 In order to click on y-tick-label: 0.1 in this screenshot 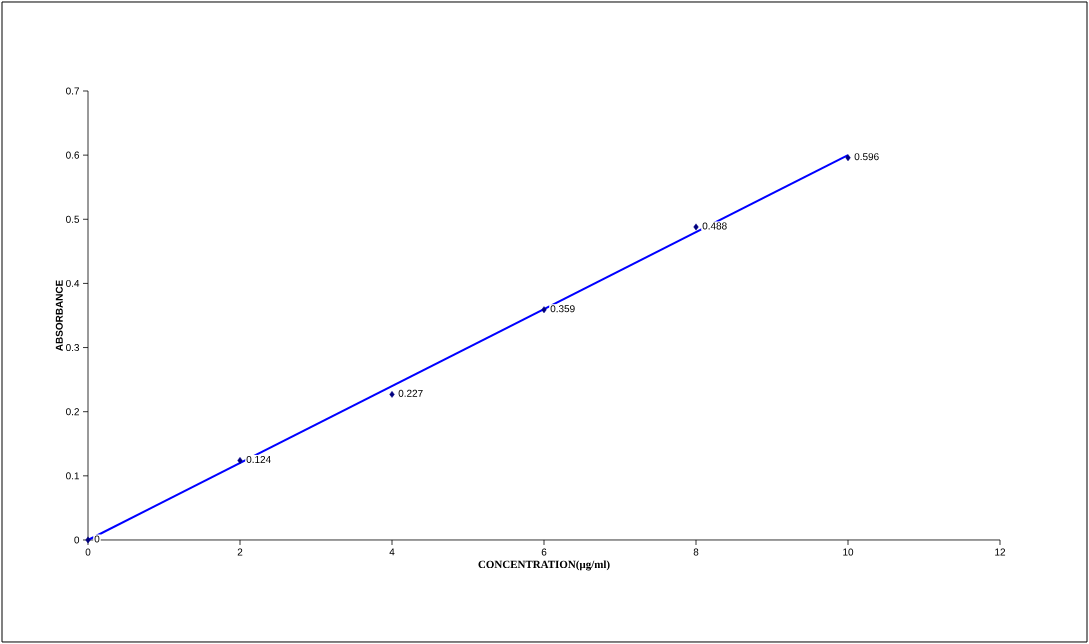, I will do `click(73, 476)`.